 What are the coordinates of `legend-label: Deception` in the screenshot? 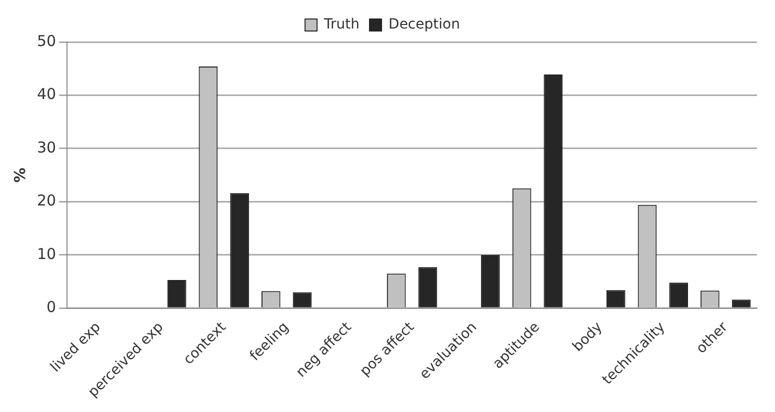 It's located at (424, 24).